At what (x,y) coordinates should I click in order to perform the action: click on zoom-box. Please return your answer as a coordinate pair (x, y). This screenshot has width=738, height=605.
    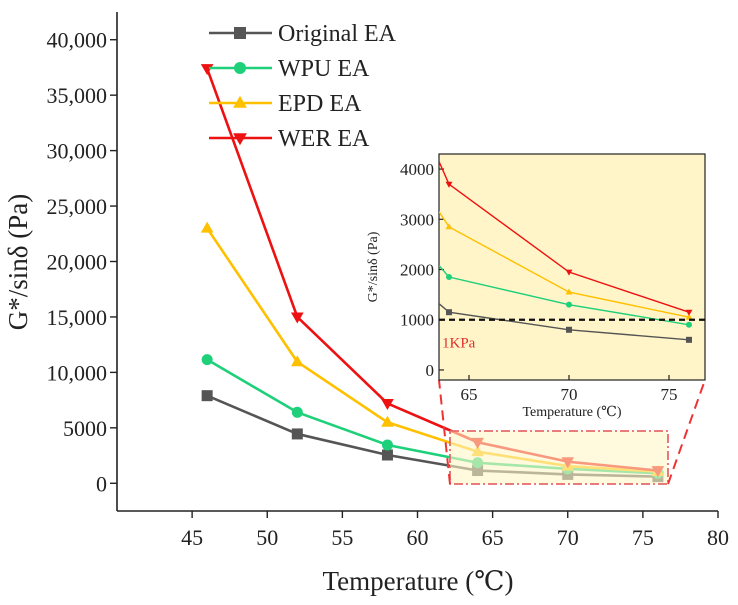
    Looking at the image, I should click on (559, 457).